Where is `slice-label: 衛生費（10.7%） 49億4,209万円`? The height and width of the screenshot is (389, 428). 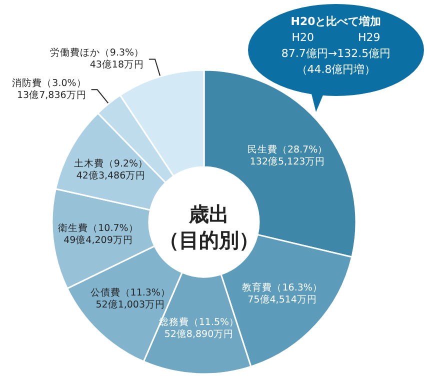
slice-label: 衛生費（10.7%） 49億4,209万円 is located at coordinates (98, 234).